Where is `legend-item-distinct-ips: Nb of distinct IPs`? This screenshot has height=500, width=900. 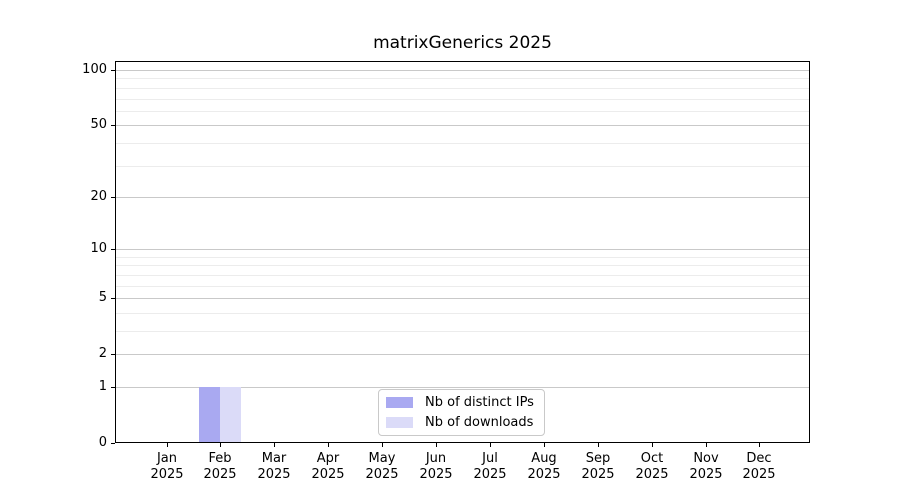
legend-item-distinct-ips: Nb of distinct IPs is located at coordinates (461, 402).